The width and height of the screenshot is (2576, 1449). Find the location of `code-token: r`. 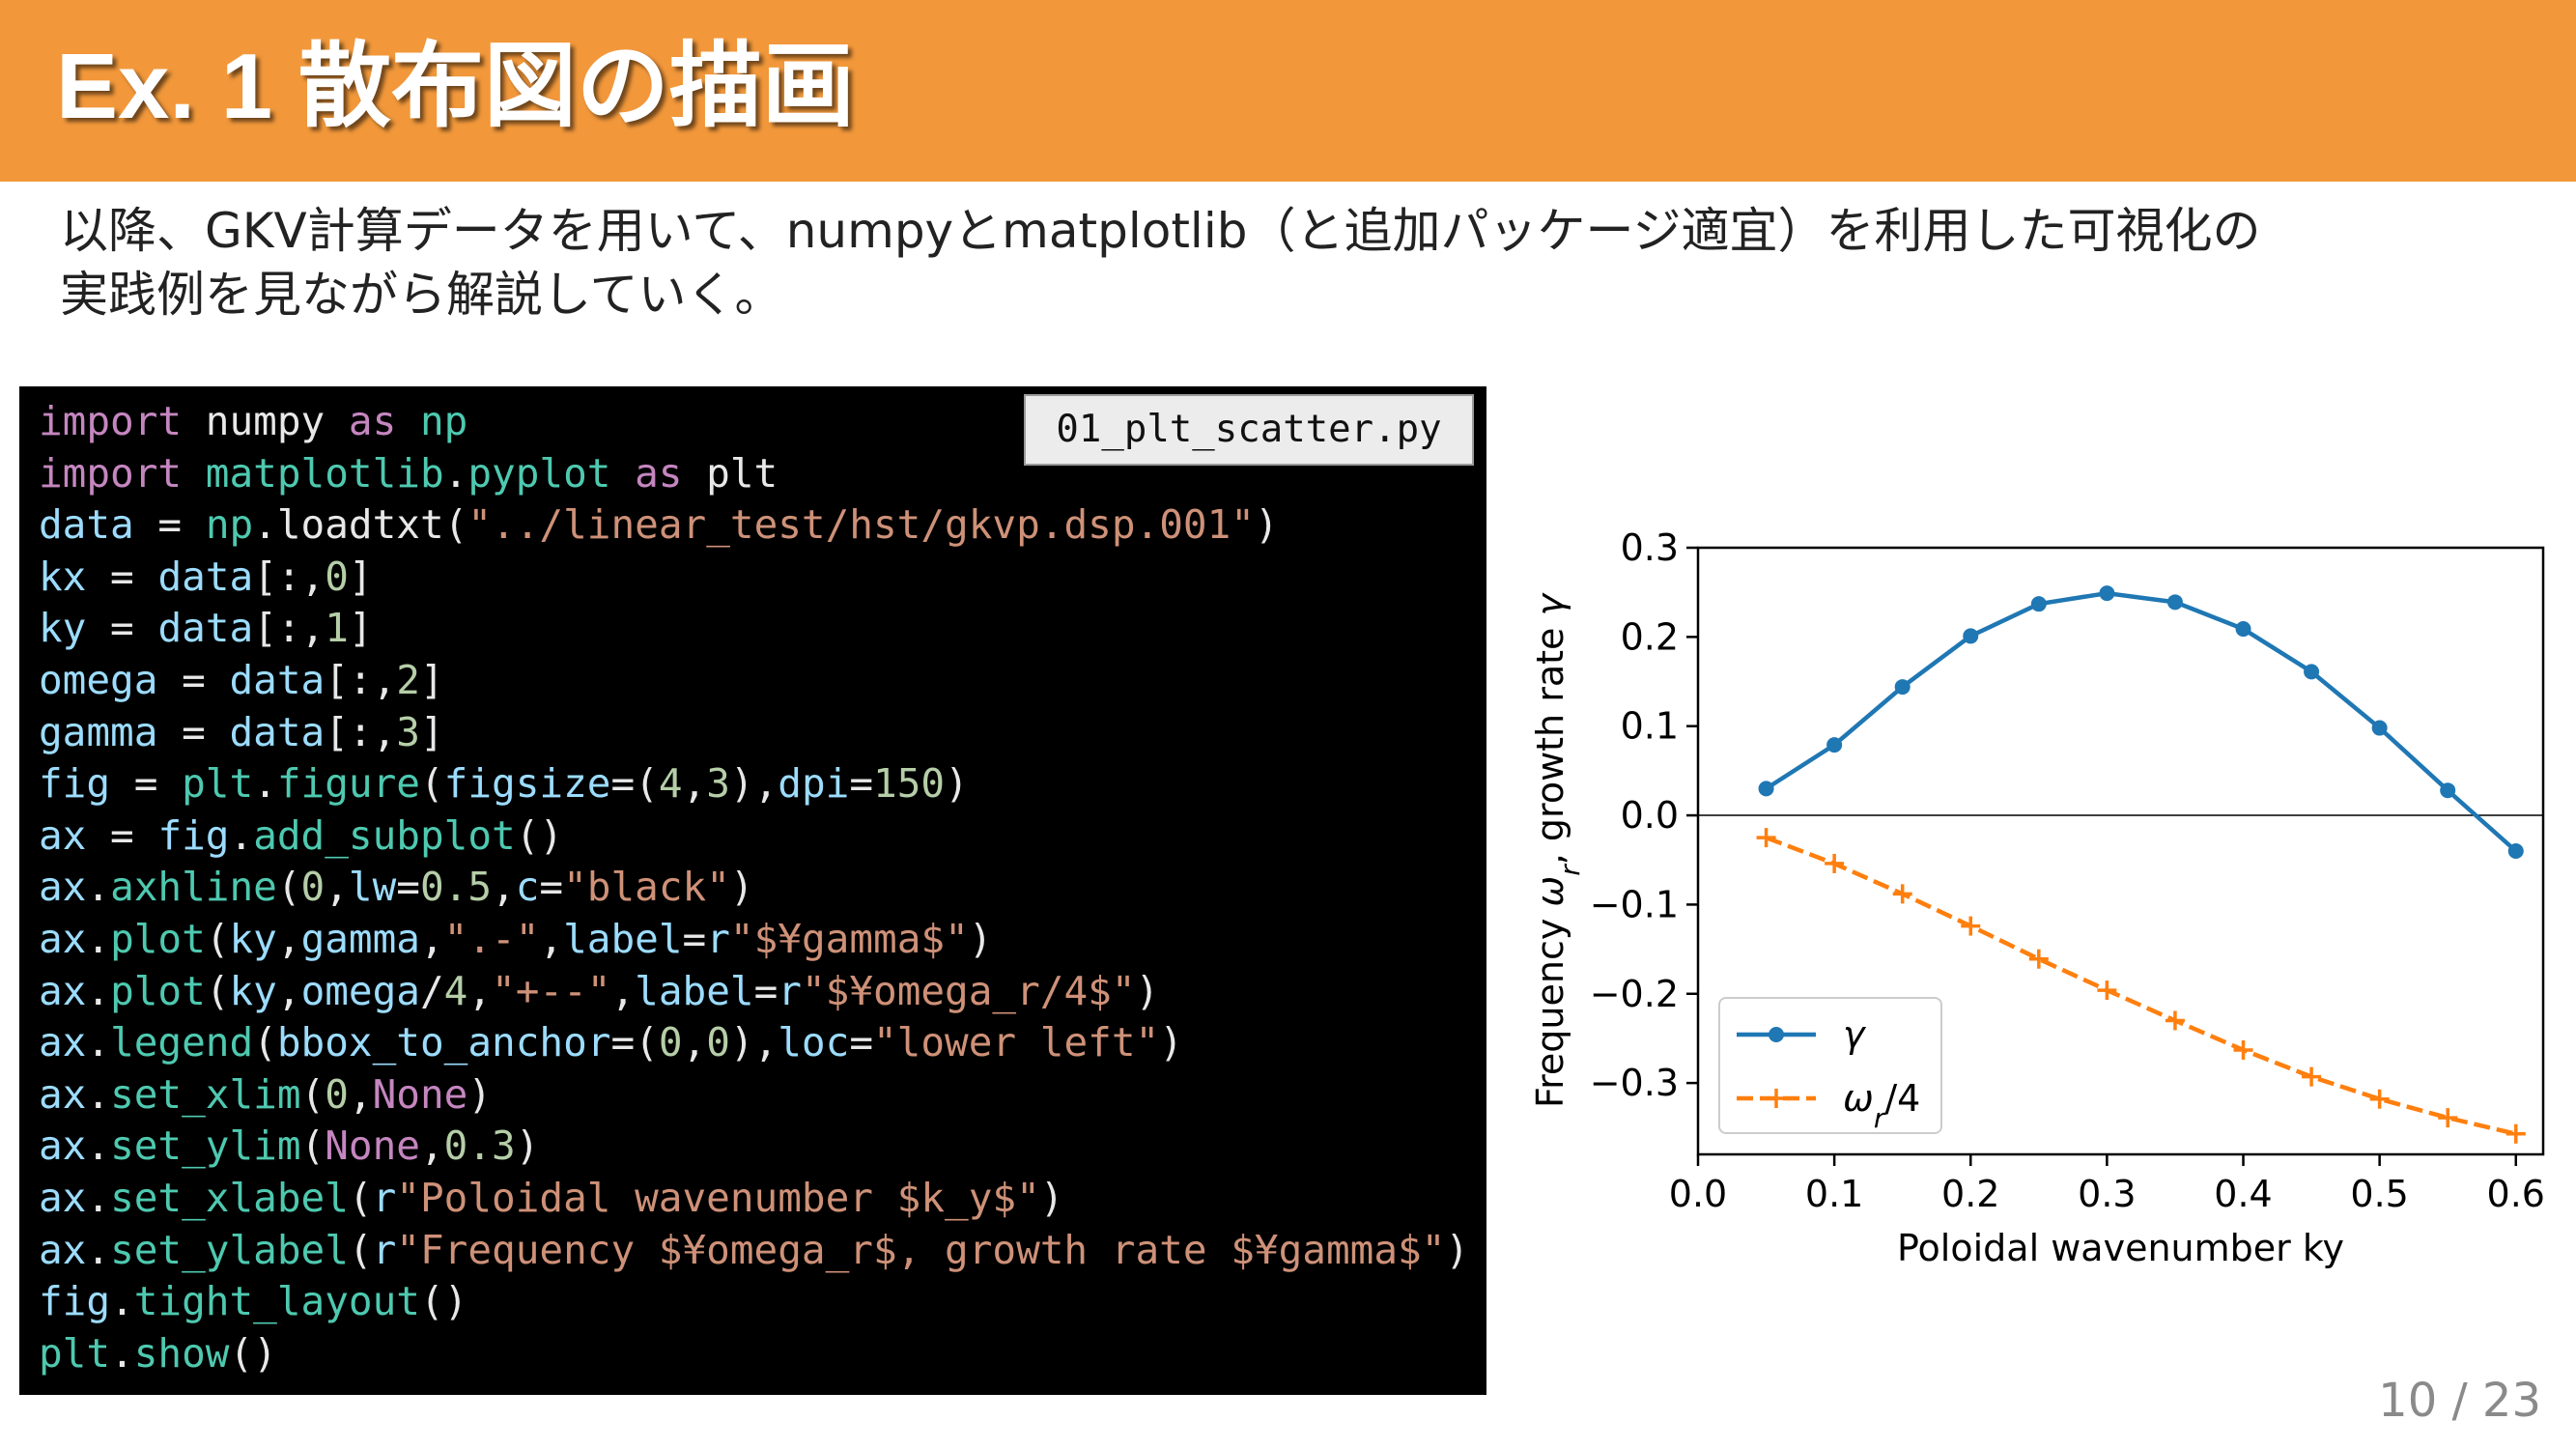

code-token: r is located at coordinates (790, 990).